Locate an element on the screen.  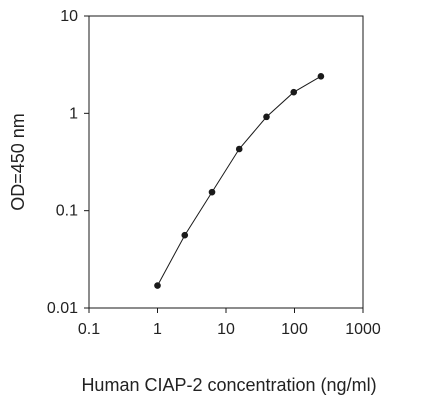
y-axis-title: OD=450 nm is located at coordinates (18, 162).